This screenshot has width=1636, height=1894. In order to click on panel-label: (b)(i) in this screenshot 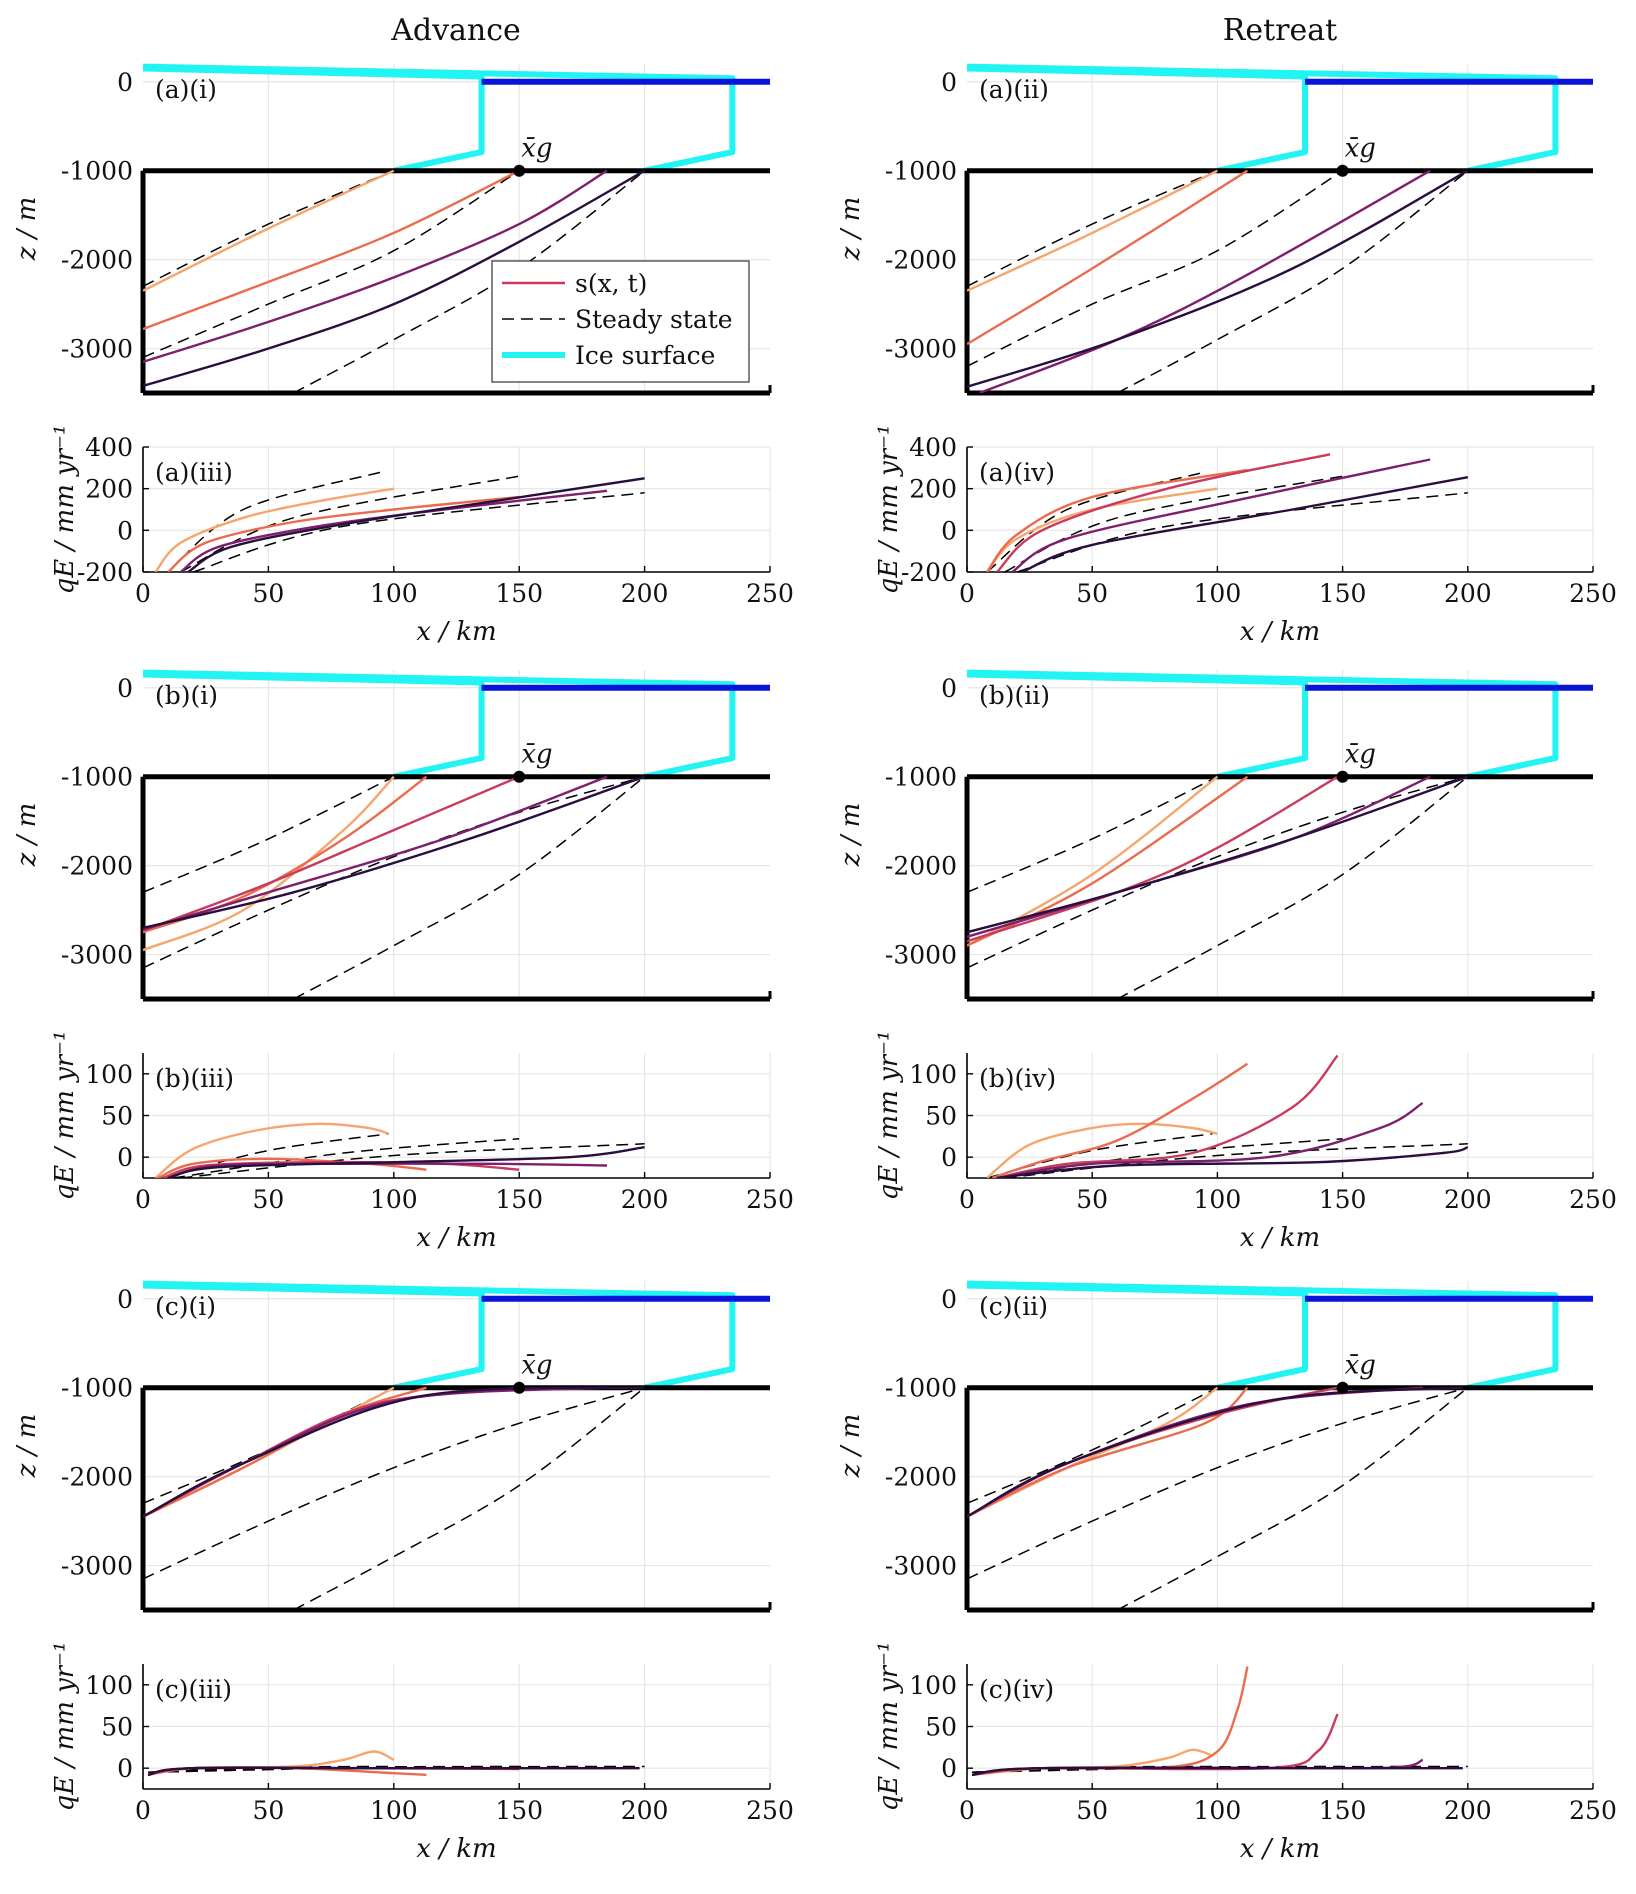, I will do `click(186, 695)`.